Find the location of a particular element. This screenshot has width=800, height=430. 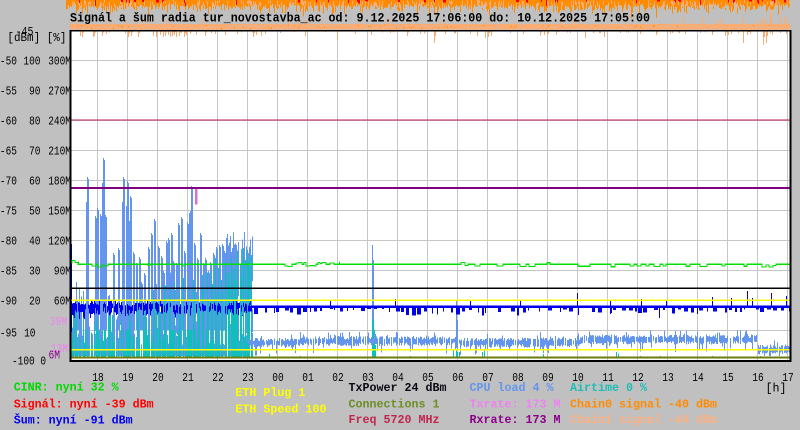

svg-text: Šum: nyní -91 dBm is located at coordinates (73, 420).